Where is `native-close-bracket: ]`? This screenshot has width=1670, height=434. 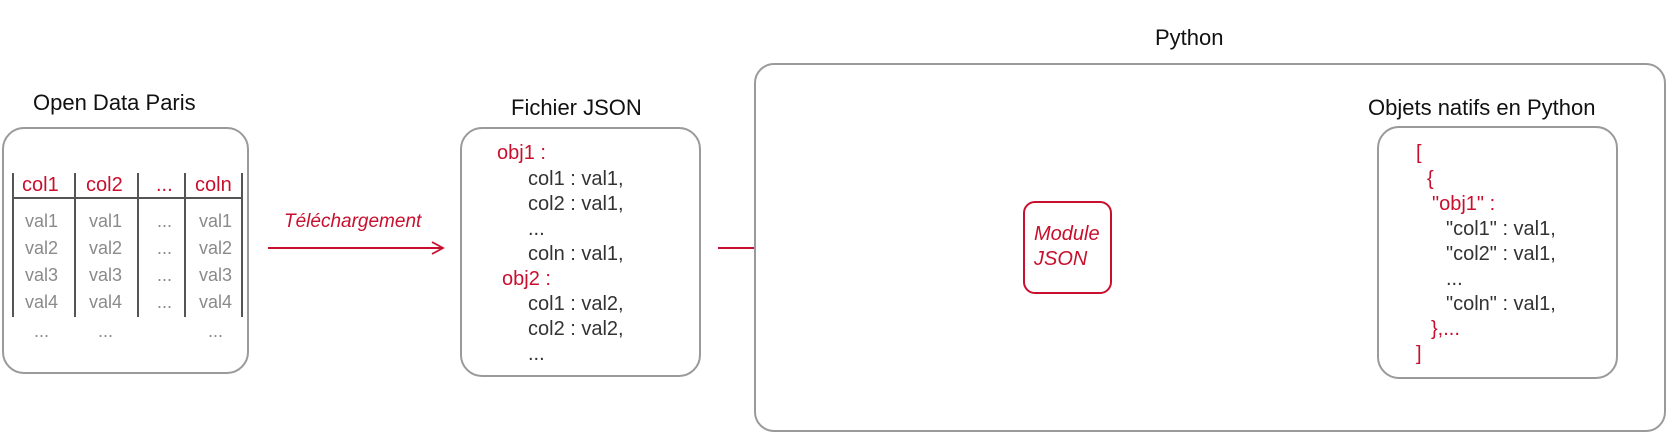 native-close-bracket: ] is located at coordinates (1419, 354).